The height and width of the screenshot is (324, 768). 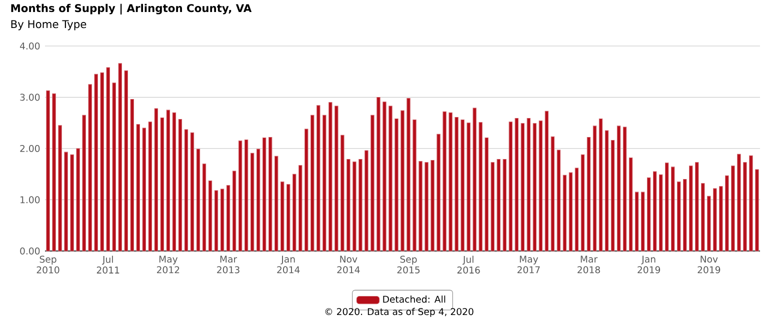 What do you see at coordinates (399, 312) in the screenshot?
I see `text: © 2020. Data as of Sep 4, 2020` at bounding box center [399, 312].